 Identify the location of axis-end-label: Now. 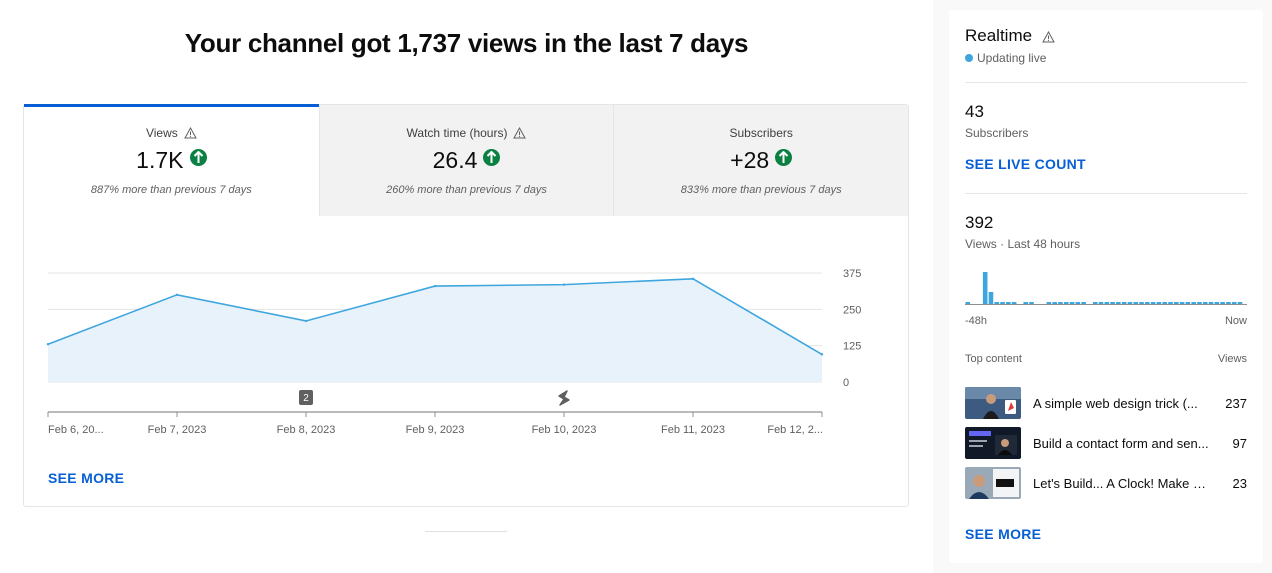
(1235, 321).